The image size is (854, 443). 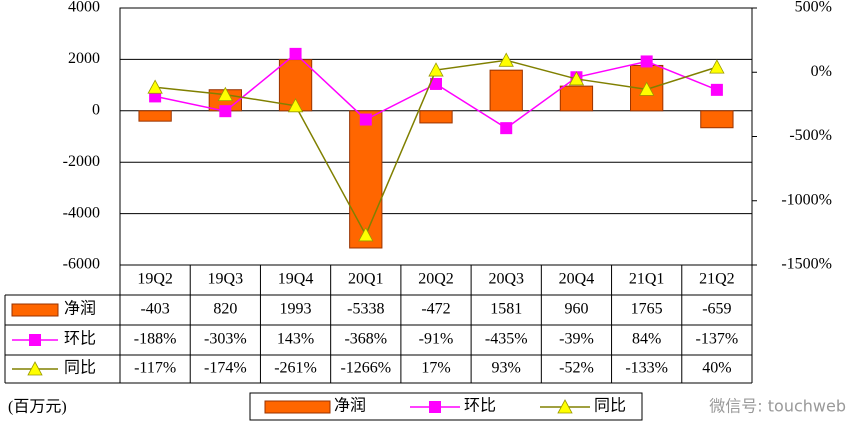 I want to click on table-cell: 960, so click(x=576, y=309).